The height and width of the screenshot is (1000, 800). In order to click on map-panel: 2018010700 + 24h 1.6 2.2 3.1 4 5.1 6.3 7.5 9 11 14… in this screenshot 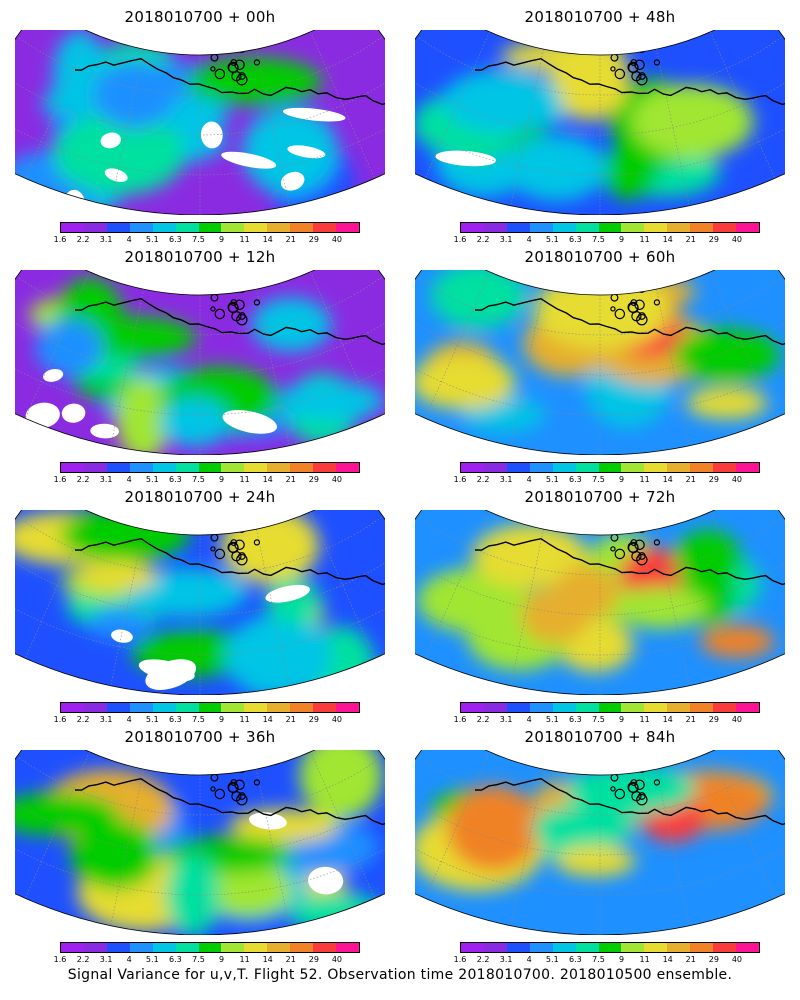, I will do `click(200, 602)`.